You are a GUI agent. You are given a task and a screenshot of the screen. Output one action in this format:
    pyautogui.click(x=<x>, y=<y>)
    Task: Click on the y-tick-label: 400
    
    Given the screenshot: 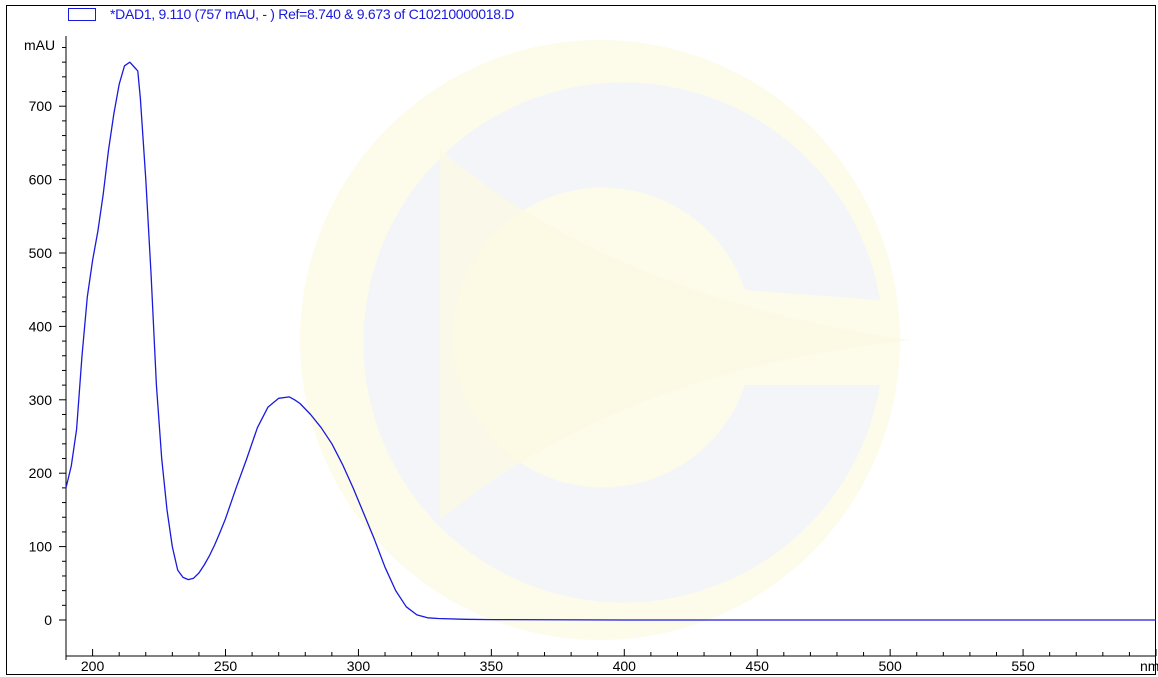 What is the action you would take?
    pyautogui.click(x=41, y=326)
    